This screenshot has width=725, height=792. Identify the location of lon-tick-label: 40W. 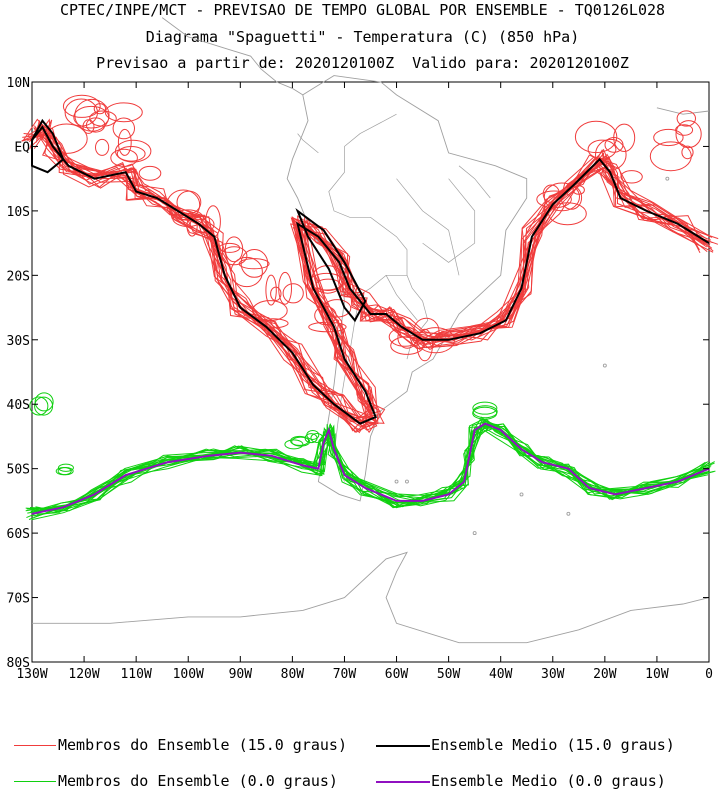
(501, 674).